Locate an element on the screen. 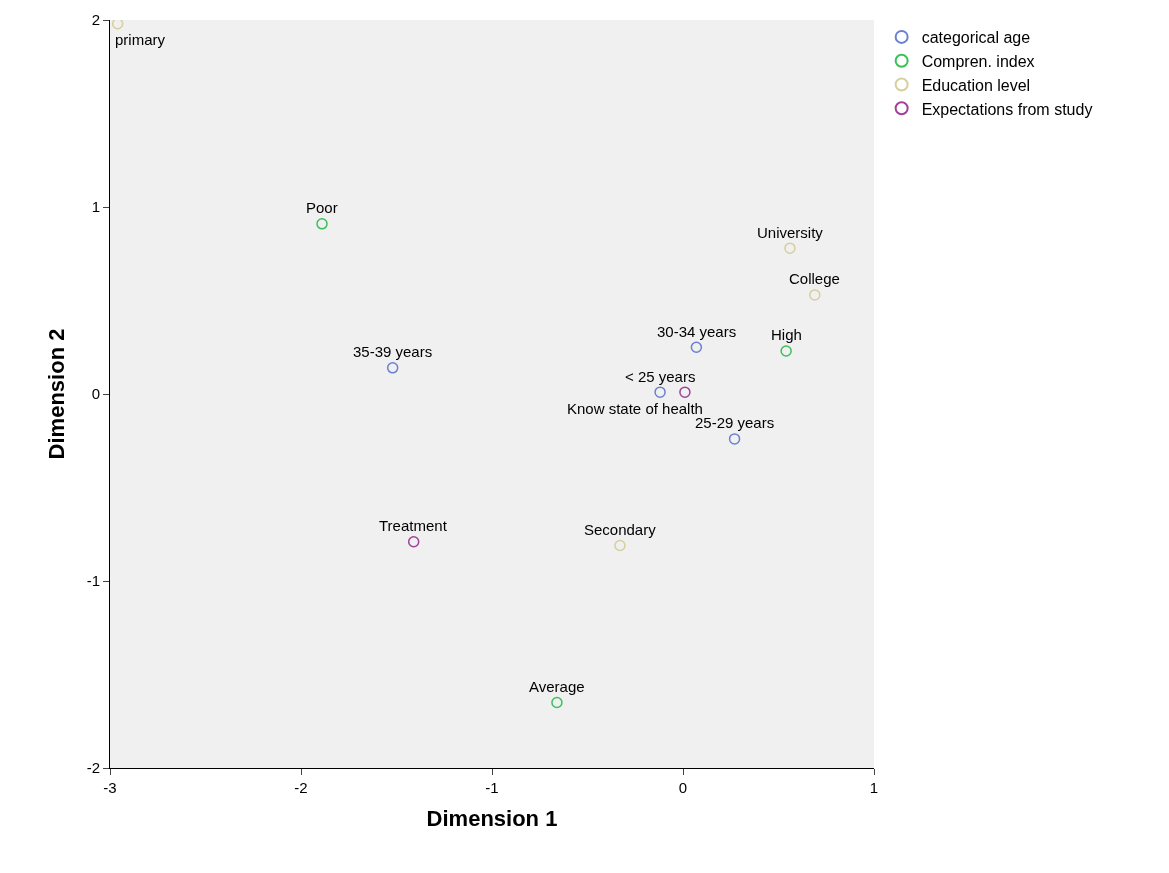 The width and height of the screenshot is (1169, 873). annotation: Poor is located at coordinates (322, 207).